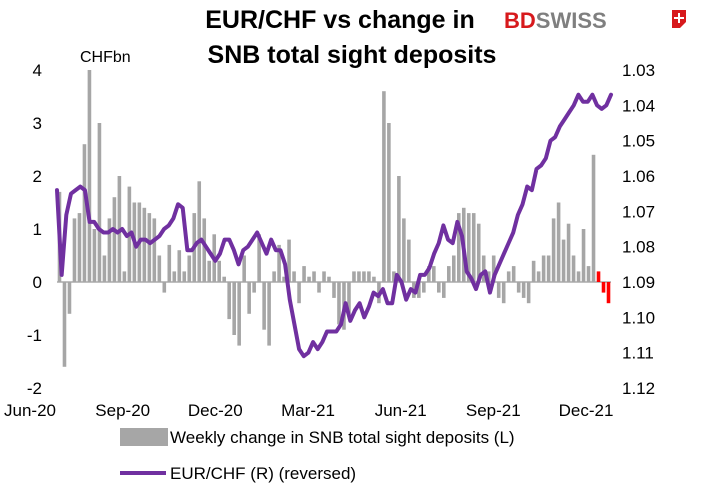 The width and height of the screenshot is (701, 499). Describe the element at coordinates (308, 410) in the screenshot. I see `x-axis-tick-label: Mar-21` at that location.